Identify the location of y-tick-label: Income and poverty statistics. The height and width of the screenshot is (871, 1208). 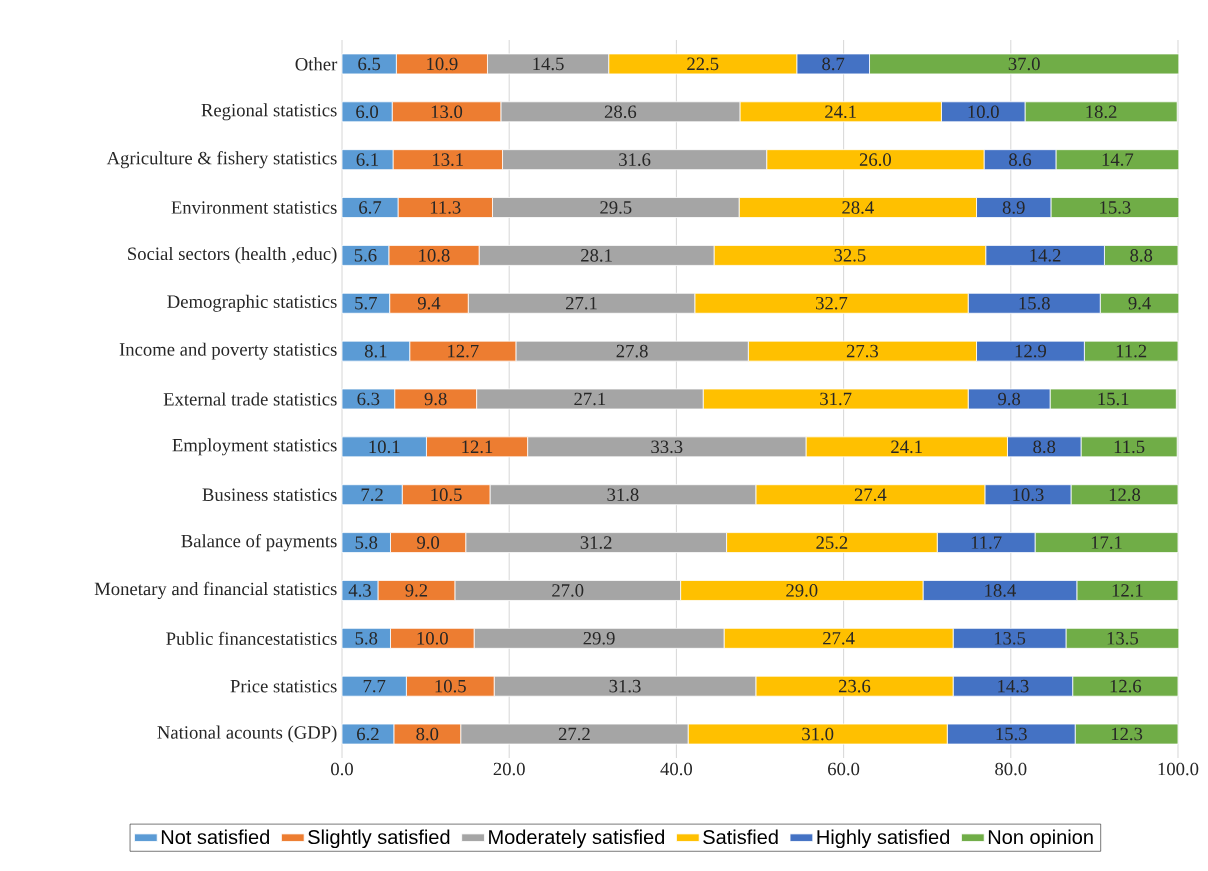
(228, 351).